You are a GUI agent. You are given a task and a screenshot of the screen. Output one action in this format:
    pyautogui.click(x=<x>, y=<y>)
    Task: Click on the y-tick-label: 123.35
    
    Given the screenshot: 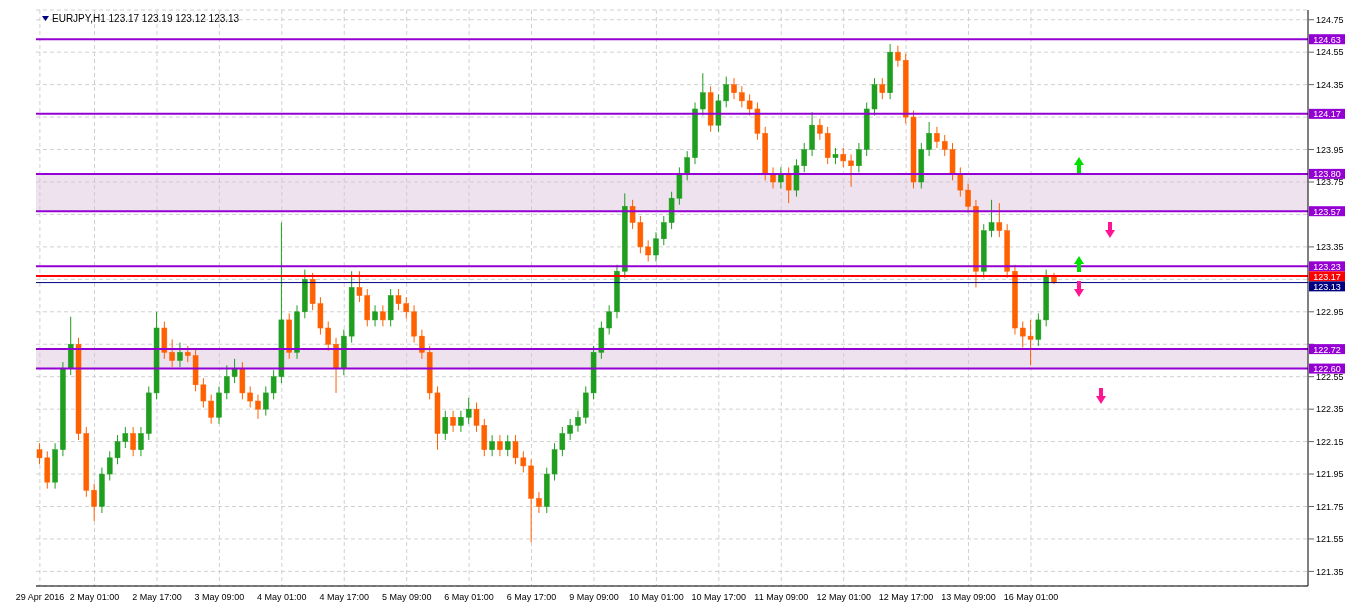 What is the action you would take?
    pyautogui.click(x=1330, y=247)
    